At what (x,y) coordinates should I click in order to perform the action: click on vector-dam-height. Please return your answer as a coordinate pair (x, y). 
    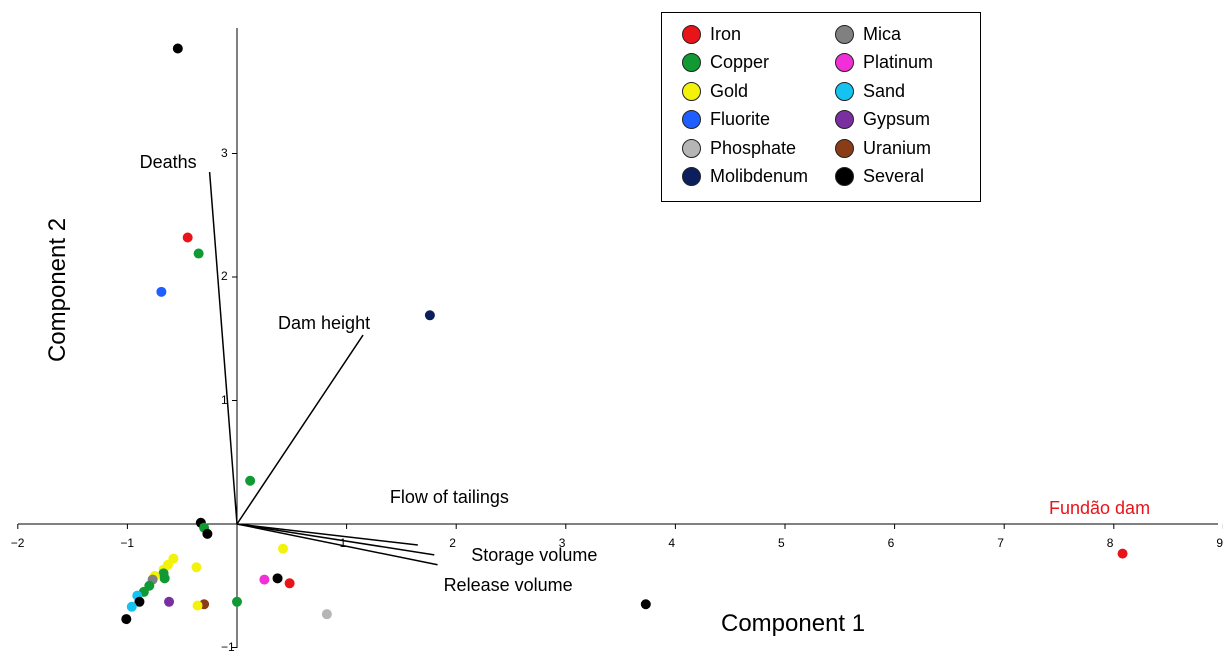
    Looking at the image, I should click on (300, 429).